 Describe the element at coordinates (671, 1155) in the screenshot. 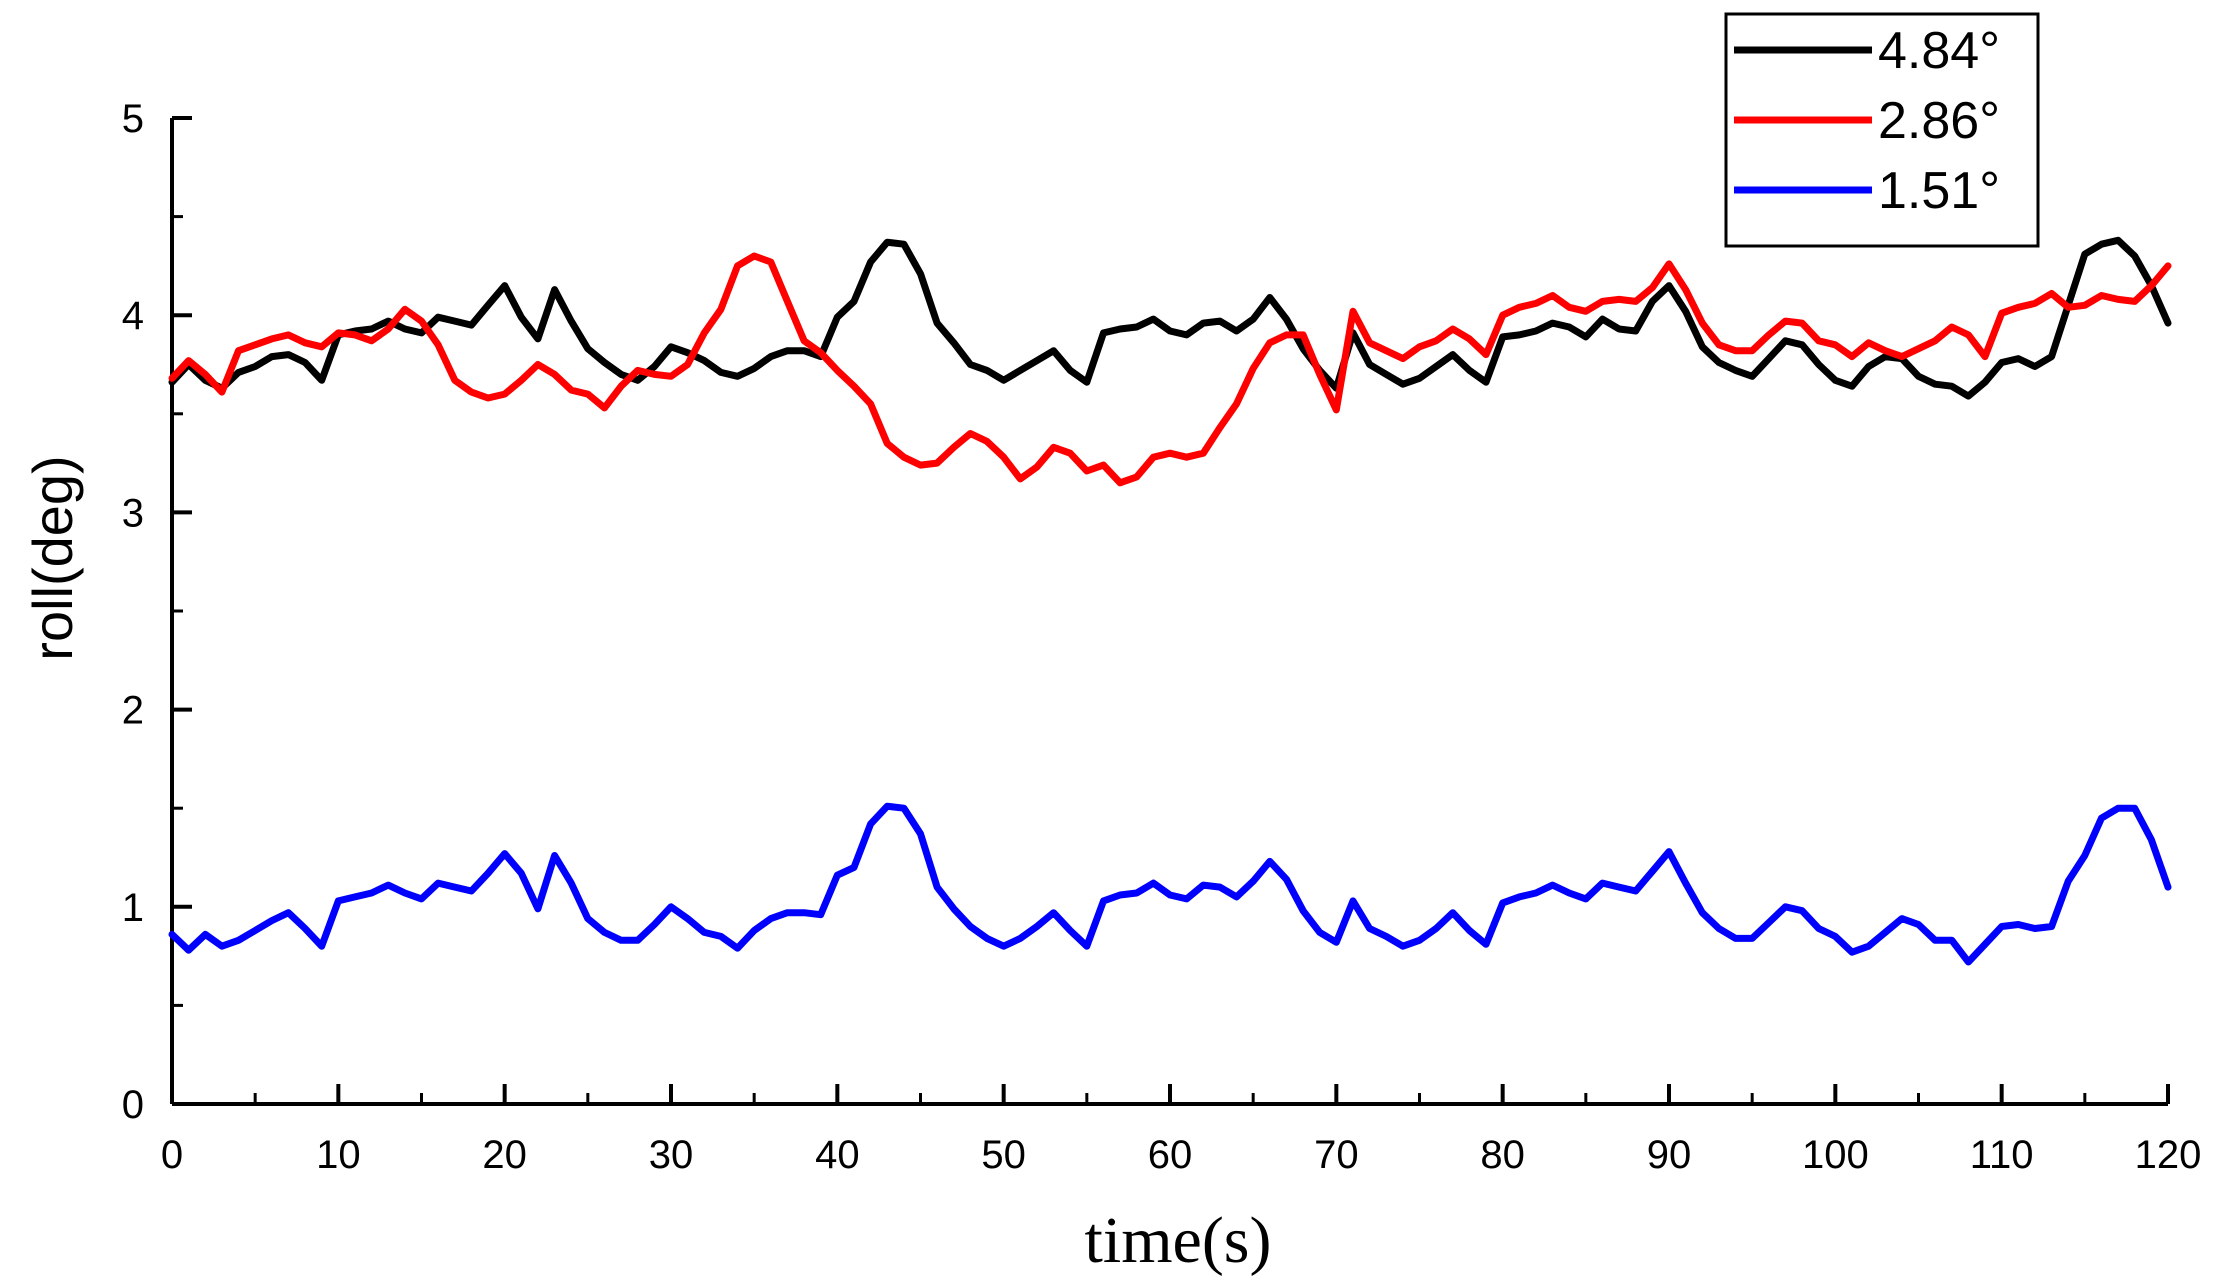

I see `x-tick-label: 30` at that location.